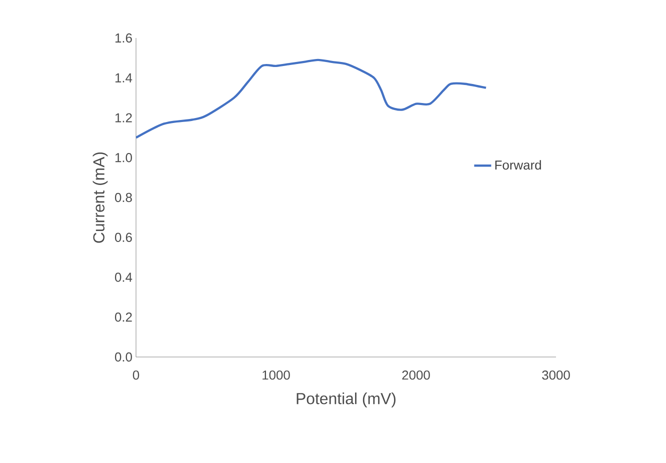  What do you see at coordinates (123, 157) in the screenshot?
I see `y-tick-label: 1.0` at bounding box center [123, 157].